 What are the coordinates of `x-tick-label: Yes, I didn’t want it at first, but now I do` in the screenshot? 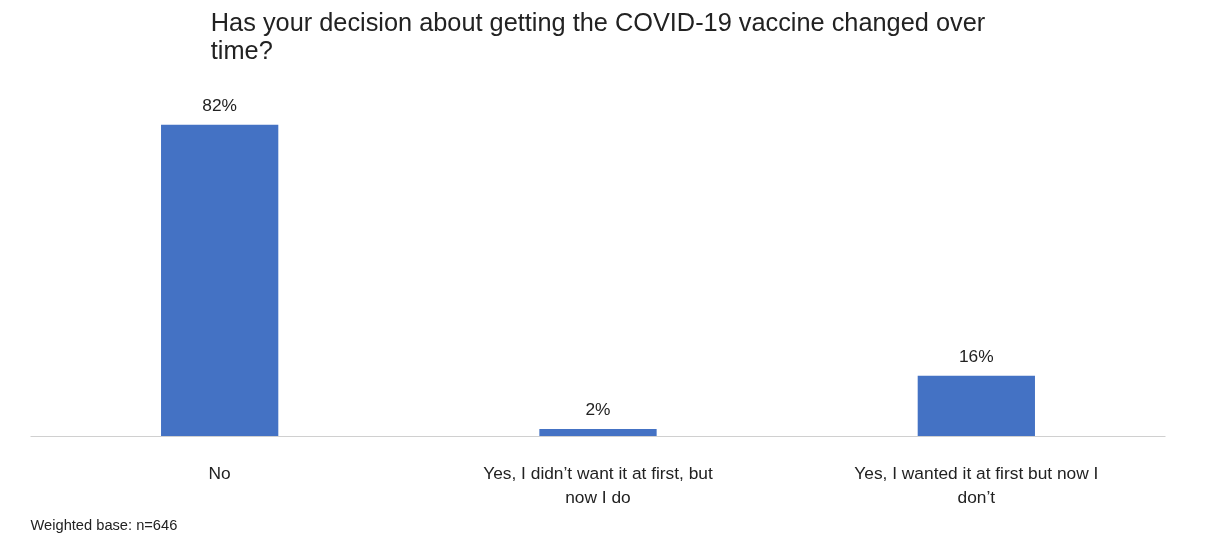 It's located at (598, 484).